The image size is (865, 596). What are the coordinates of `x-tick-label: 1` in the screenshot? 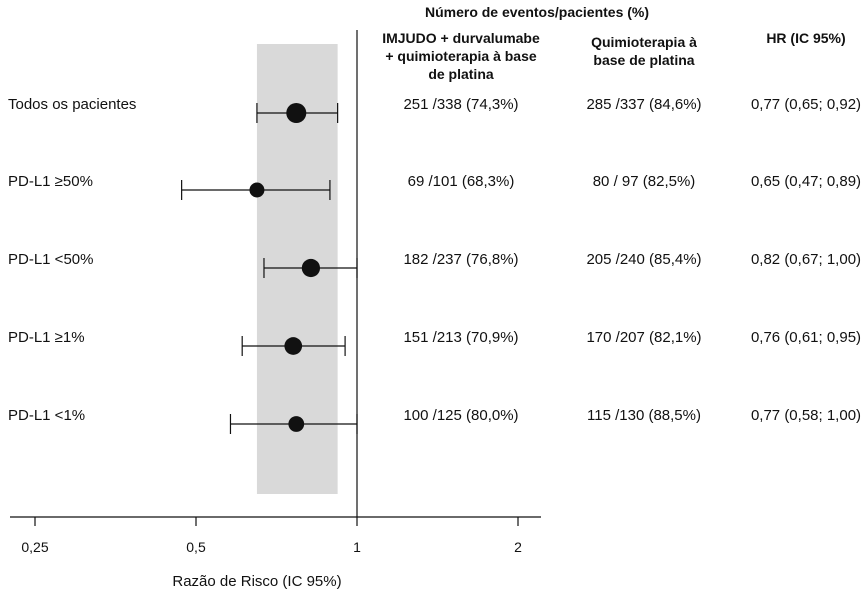 It's located at (357, 547).